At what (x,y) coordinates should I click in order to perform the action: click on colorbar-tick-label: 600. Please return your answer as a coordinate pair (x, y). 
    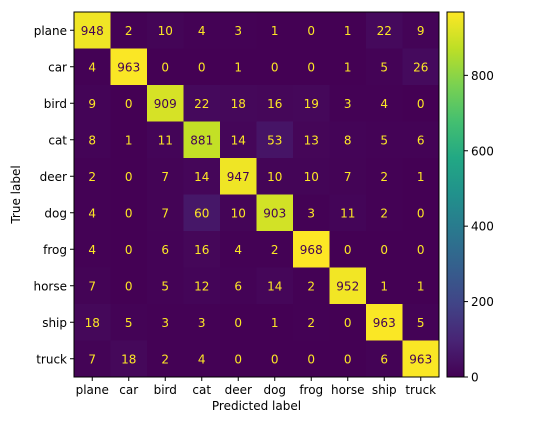
    Looking at the image, I should click on (482, 151).